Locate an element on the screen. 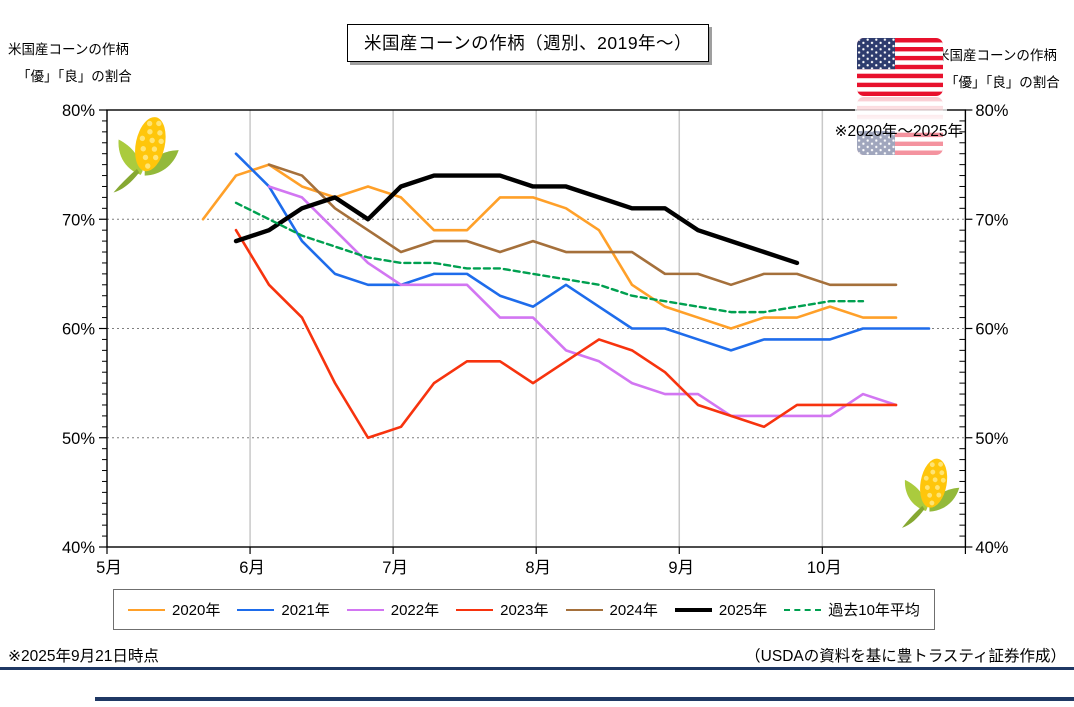  left-axis-caption-line1: 米国産コーンの作柄 is located at coordinates (68, 49).